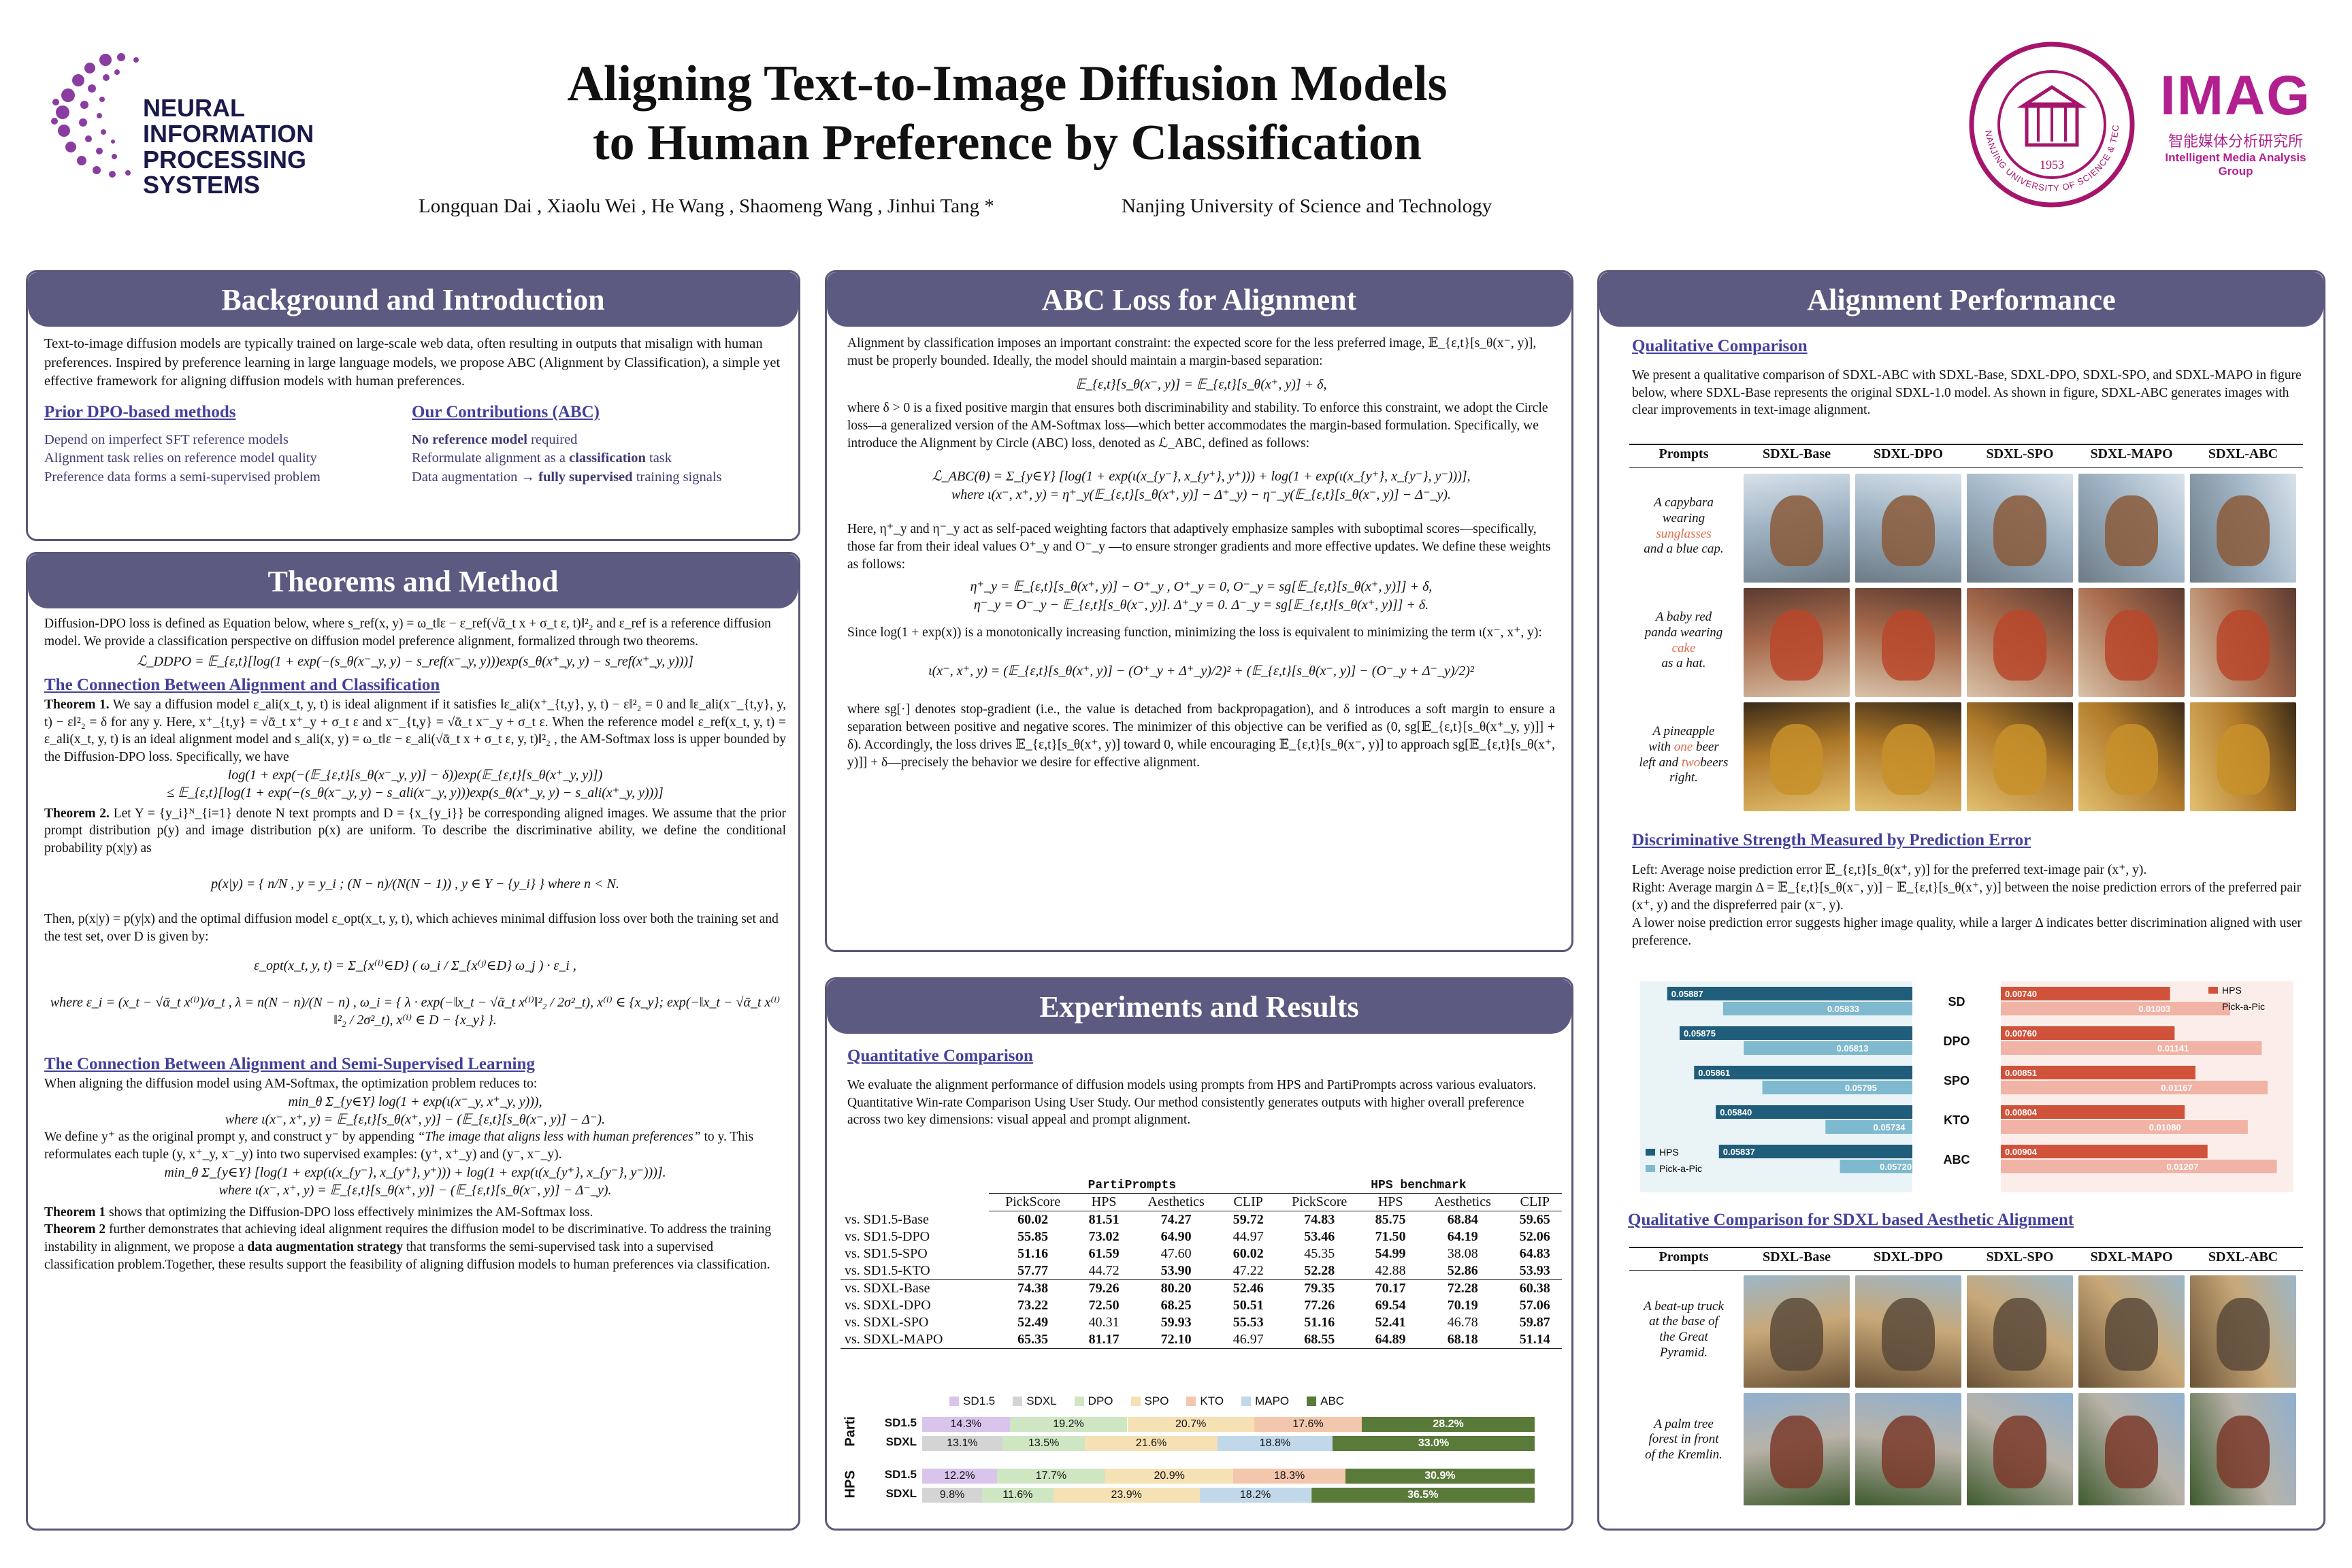 This screenshot has width=2352, height=1568. What do you see at coordinates (1104, 1236) in the screenshot?
I see `table-cell: 73.02` at bounding box center [1104, 1236].